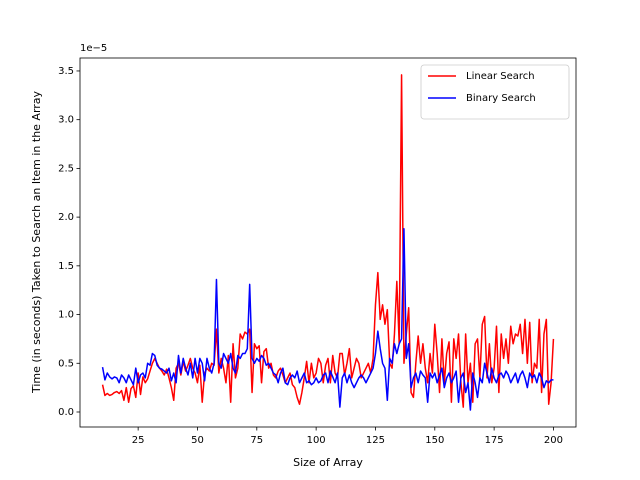 The width and height of the screenshot is (640, 480). Describe the element at coordinates (500, 76) in the screenshot. I see `legend-label: Linear Search` at that location.